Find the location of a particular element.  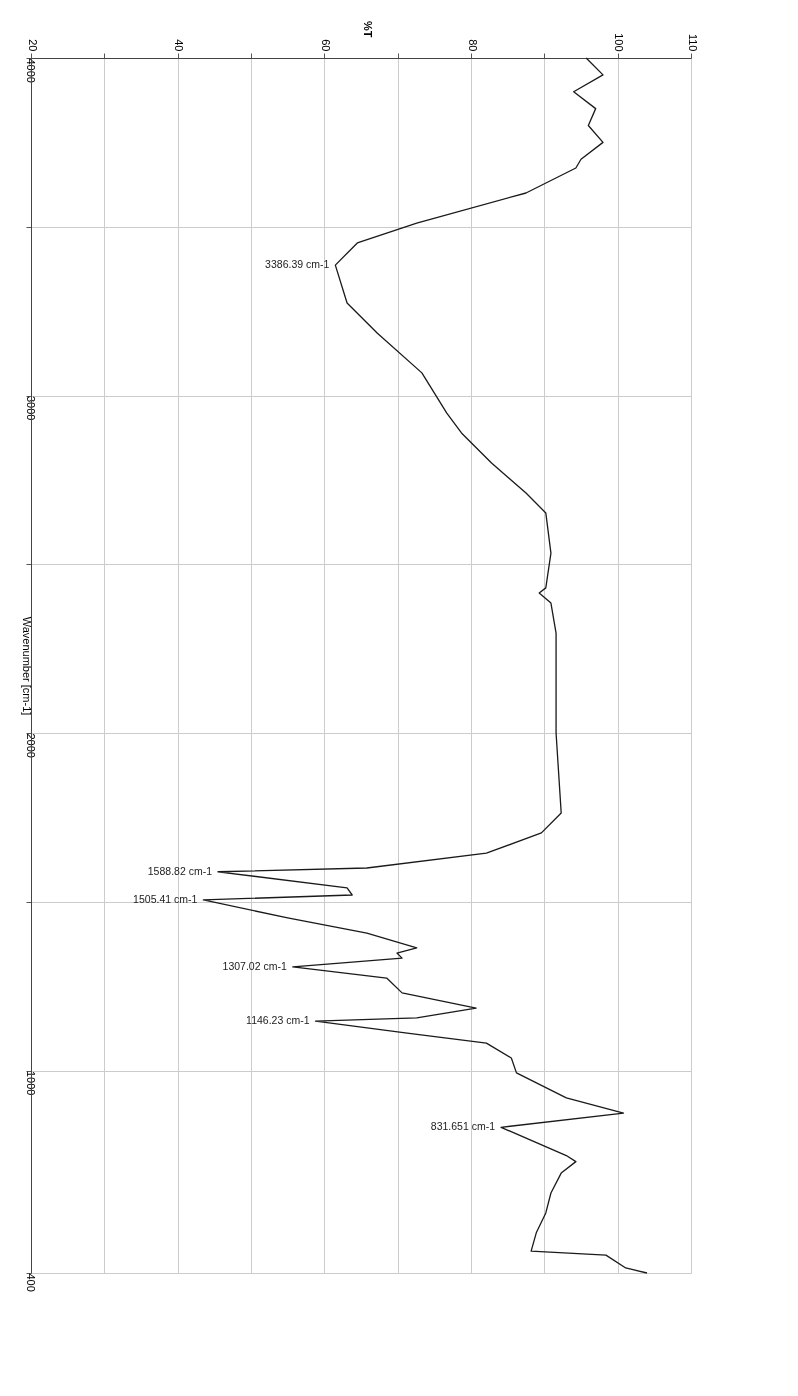

x2-tick-label: 110 is located at coordinates (692, 42).